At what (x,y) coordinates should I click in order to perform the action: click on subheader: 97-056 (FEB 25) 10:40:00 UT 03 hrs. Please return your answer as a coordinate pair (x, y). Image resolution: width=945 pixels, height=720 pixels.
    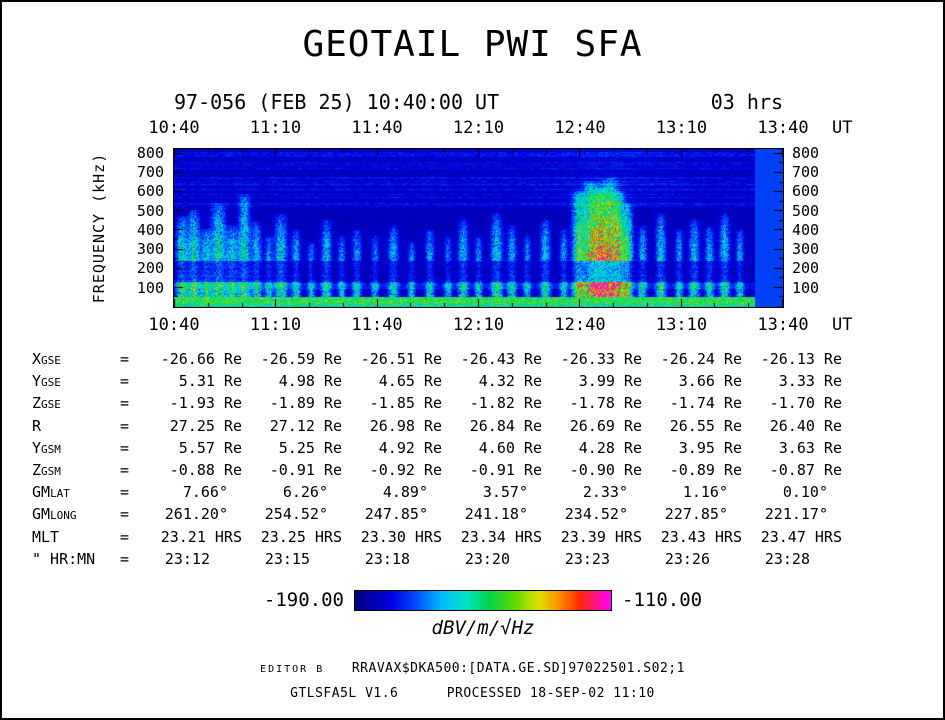
    Looking at the image, I should click on (478, 102).